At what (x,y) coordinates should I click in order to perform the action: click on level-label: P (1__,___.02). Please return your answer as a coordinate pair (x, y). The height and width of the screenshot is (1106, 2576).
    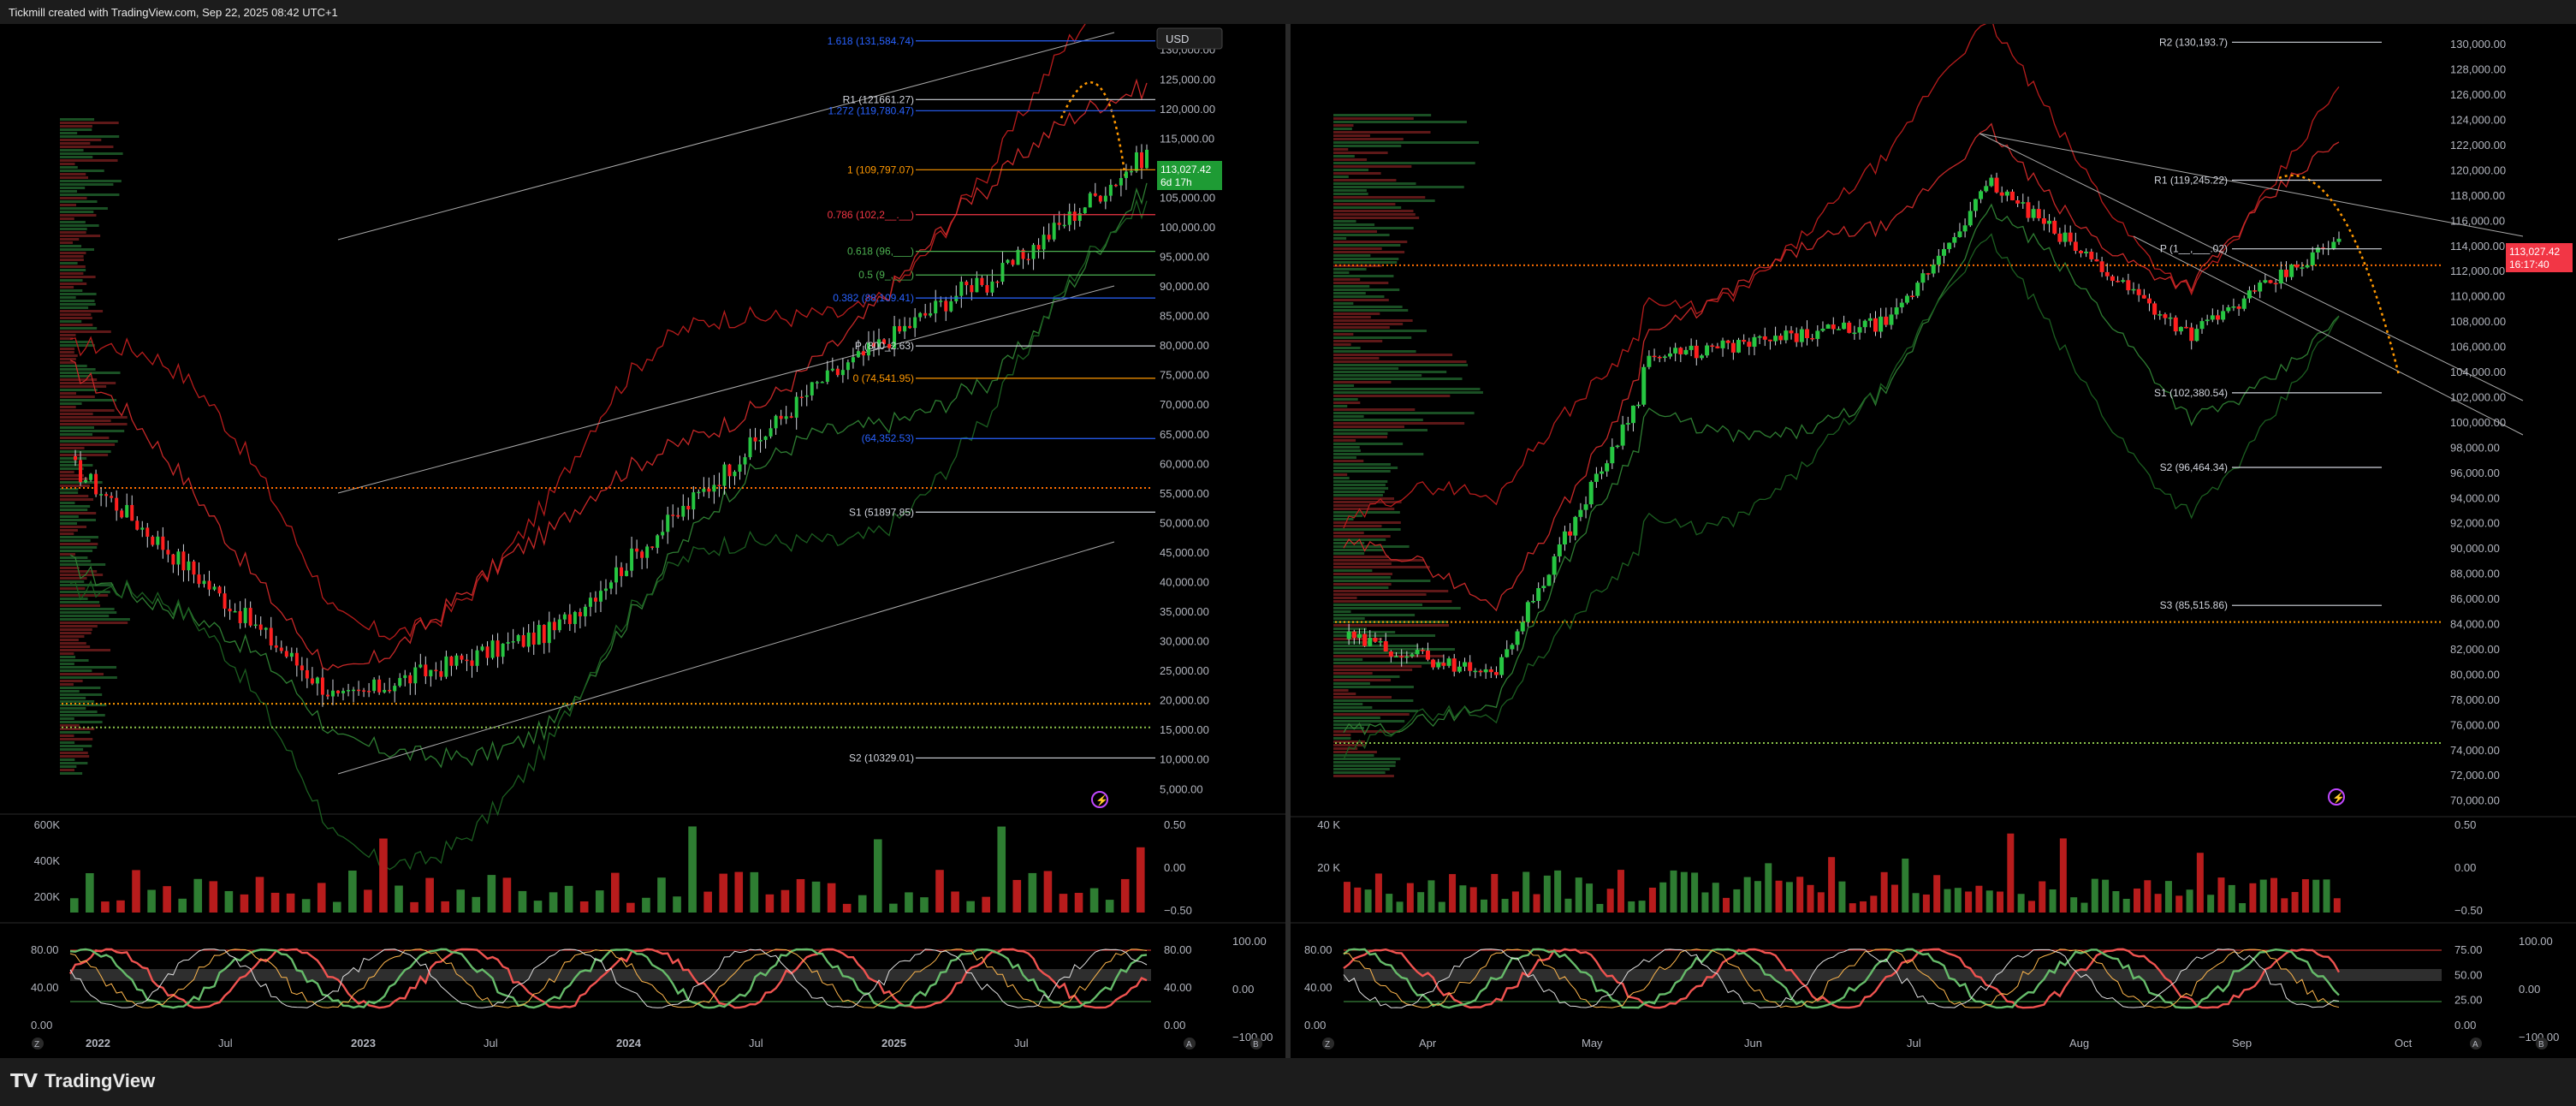
    Looking at the image, I should click on (2194, 249).